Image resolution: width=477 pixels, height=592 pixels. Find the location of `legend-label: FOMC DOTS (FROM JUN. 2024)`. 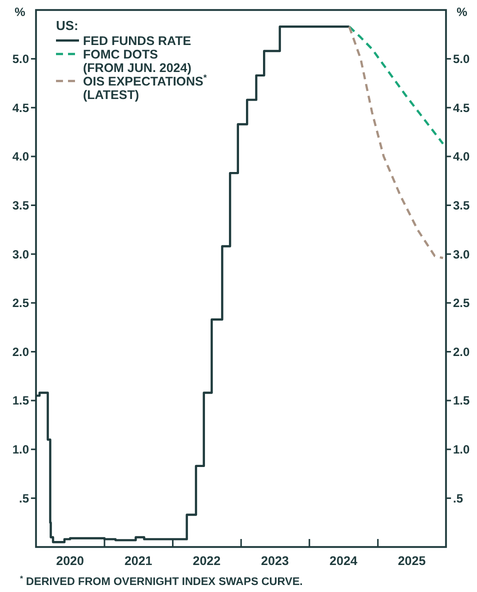

legend-label: FOMC DOTS (FROM JUN. 2024) is located at coordinates (137, 61).